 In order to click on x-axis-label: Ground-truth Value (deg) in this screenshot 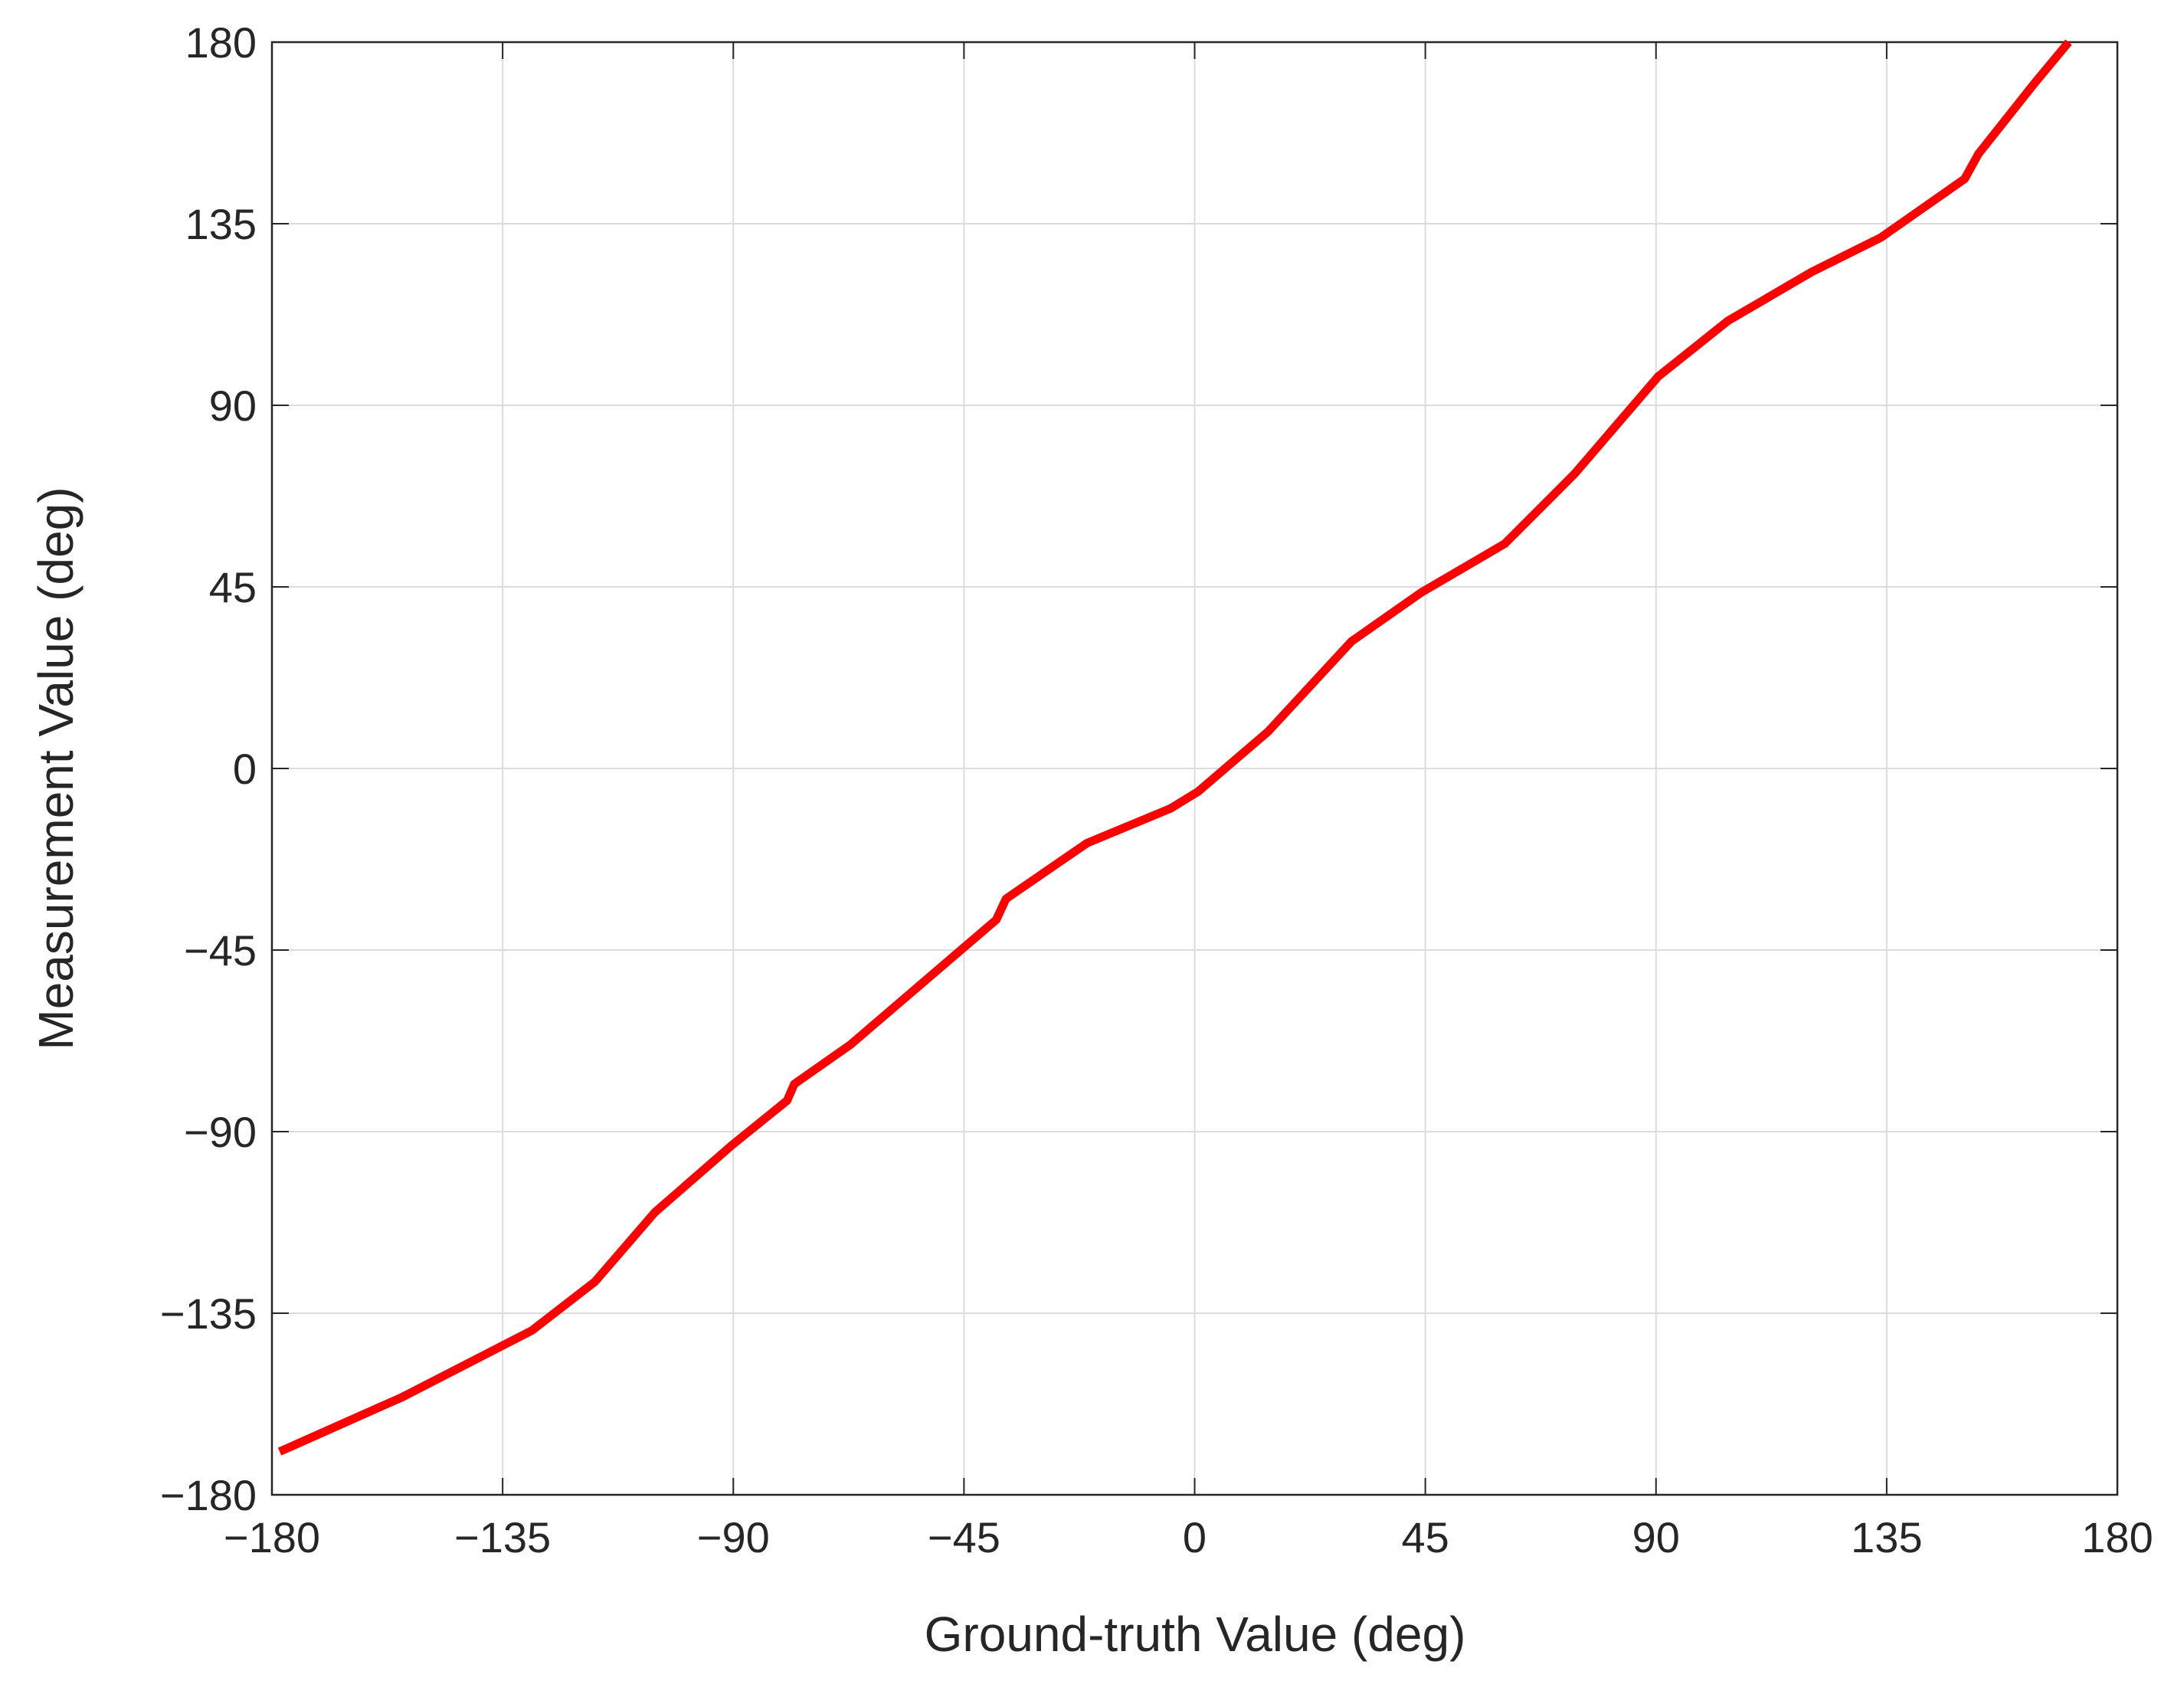, I will do `click(1195, 1634)`.